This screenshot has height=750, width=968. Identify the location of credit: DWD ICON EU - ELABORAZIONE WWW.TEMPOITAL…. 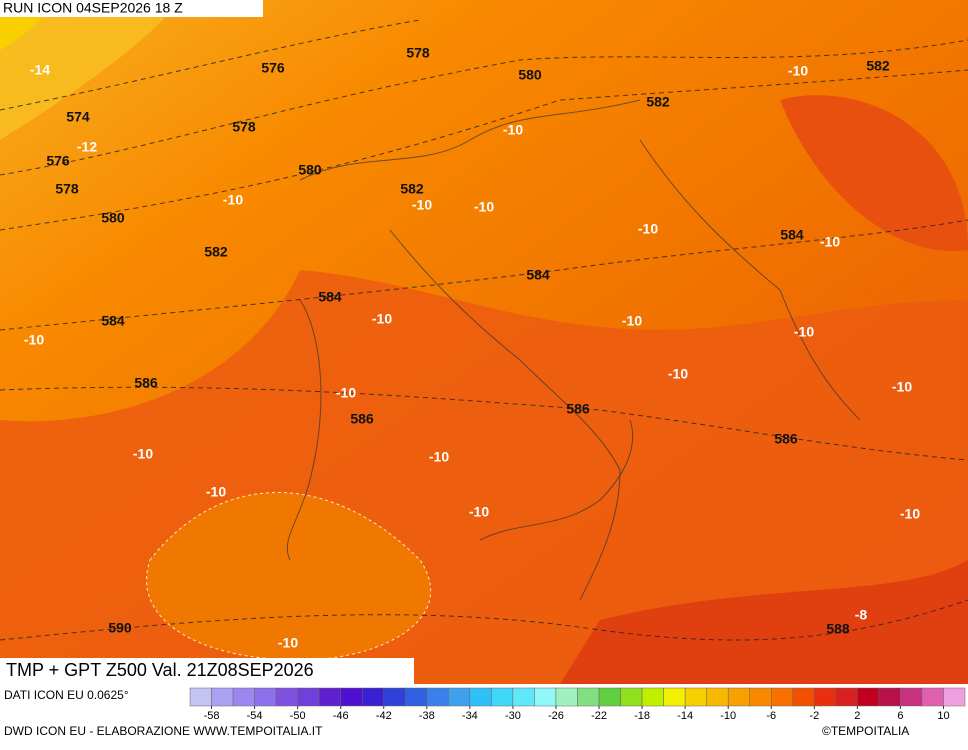
(163, 731).